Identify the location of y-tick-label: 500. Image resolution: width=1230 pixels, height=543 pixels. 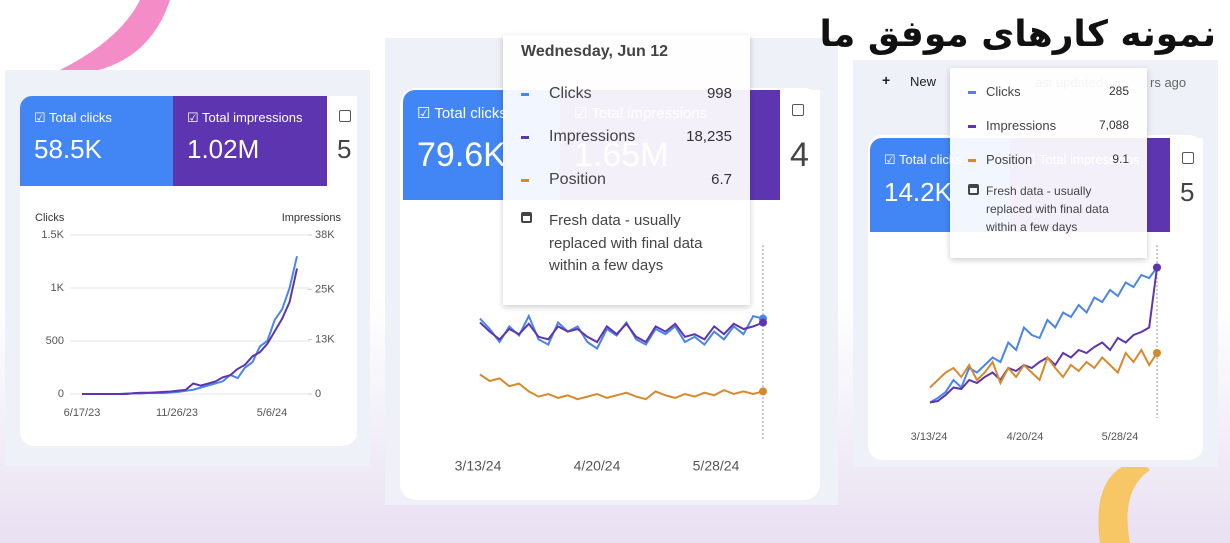
(55, 341).